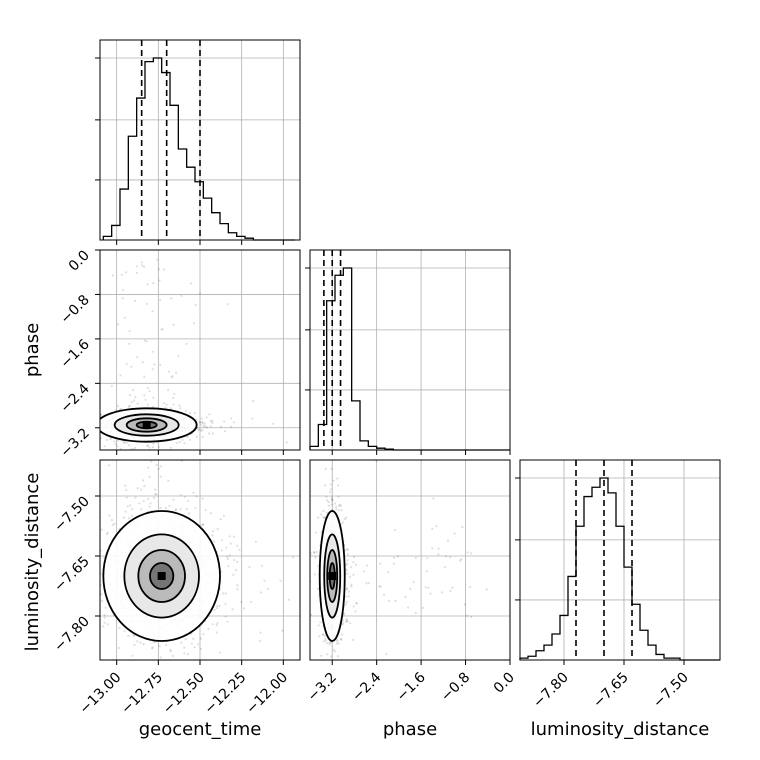 The width and height of the screenshot is (760, 760). I want to click on hist-geocent-time, so click(197, 142).